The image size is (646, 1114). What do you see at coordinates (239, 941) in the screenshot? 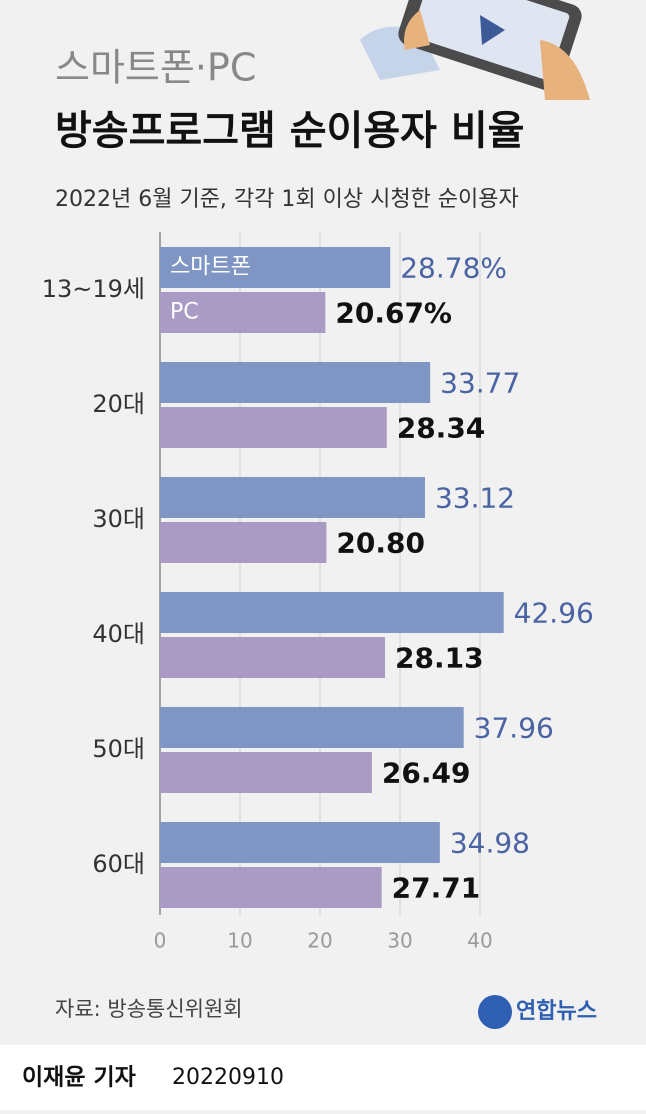
I see `x-tick-label: 10` at bounding box center [239, 941].